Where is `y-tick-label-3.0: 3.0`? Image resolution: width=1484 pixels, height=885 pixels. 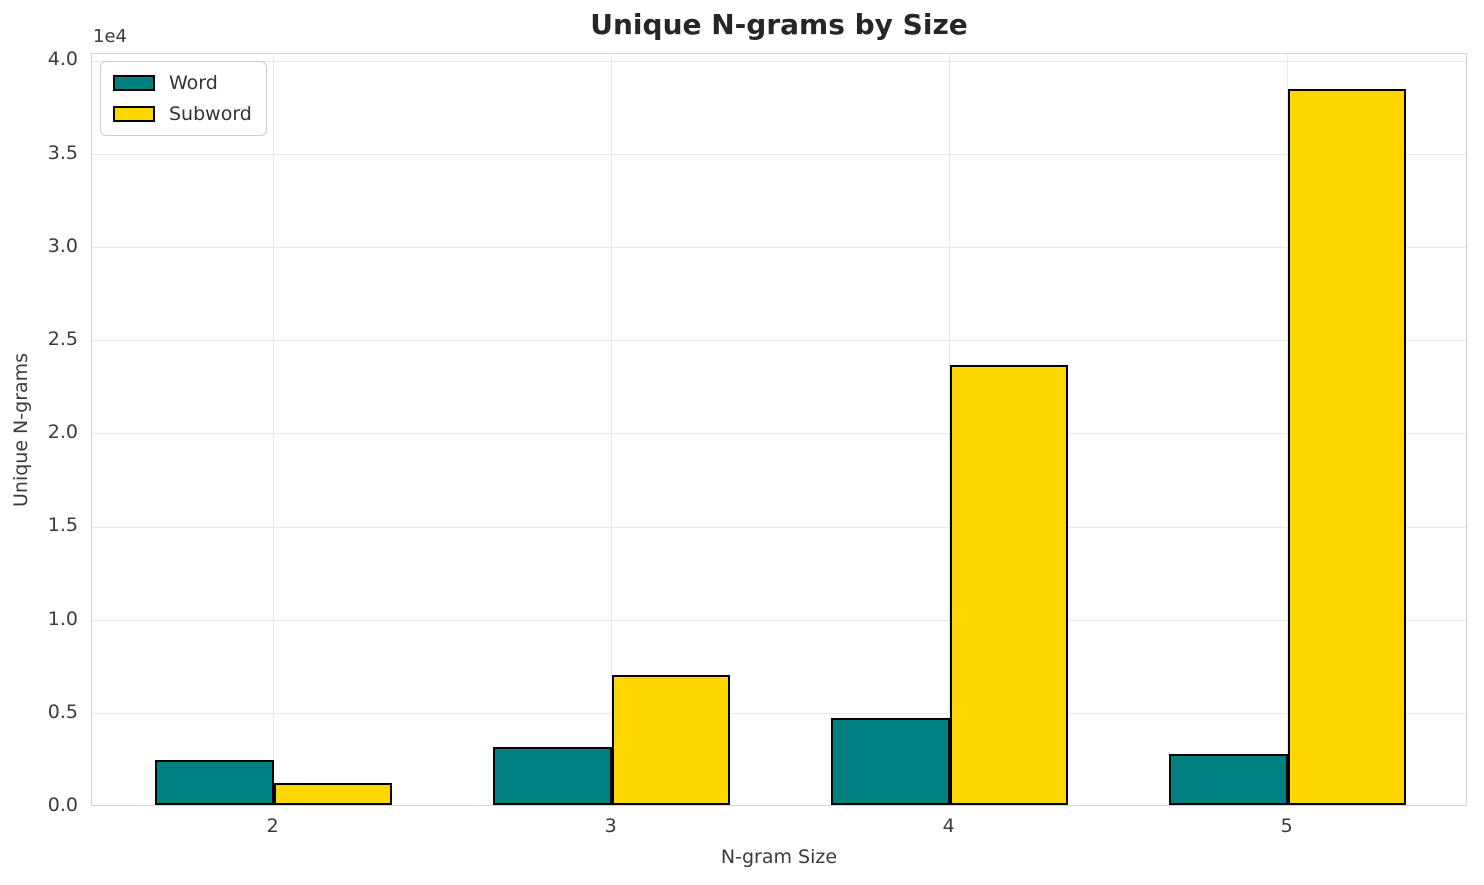 y-tick-label-3.0: 3.0 is located at coordinates (62, 245).